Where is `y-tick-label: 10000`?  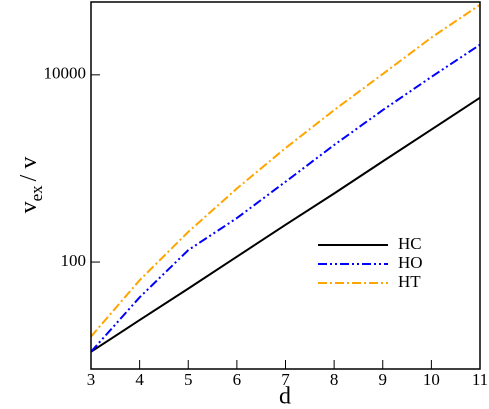 y-tick-label: 10000 is located at coordinates (65, 73).